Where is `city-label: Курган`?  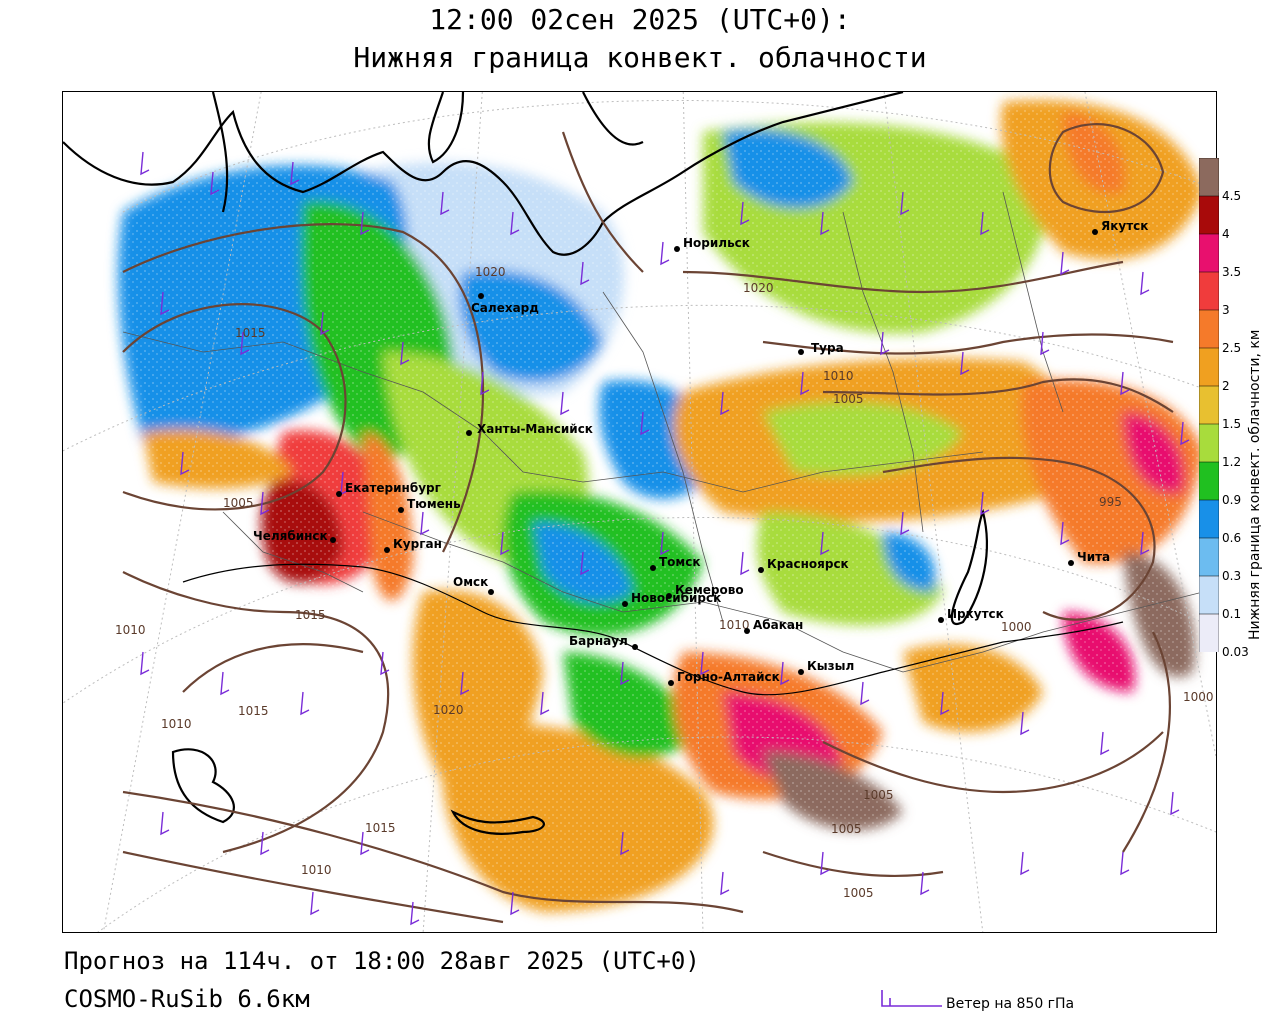
city-label: Курган is located at coordinates (417, 544).